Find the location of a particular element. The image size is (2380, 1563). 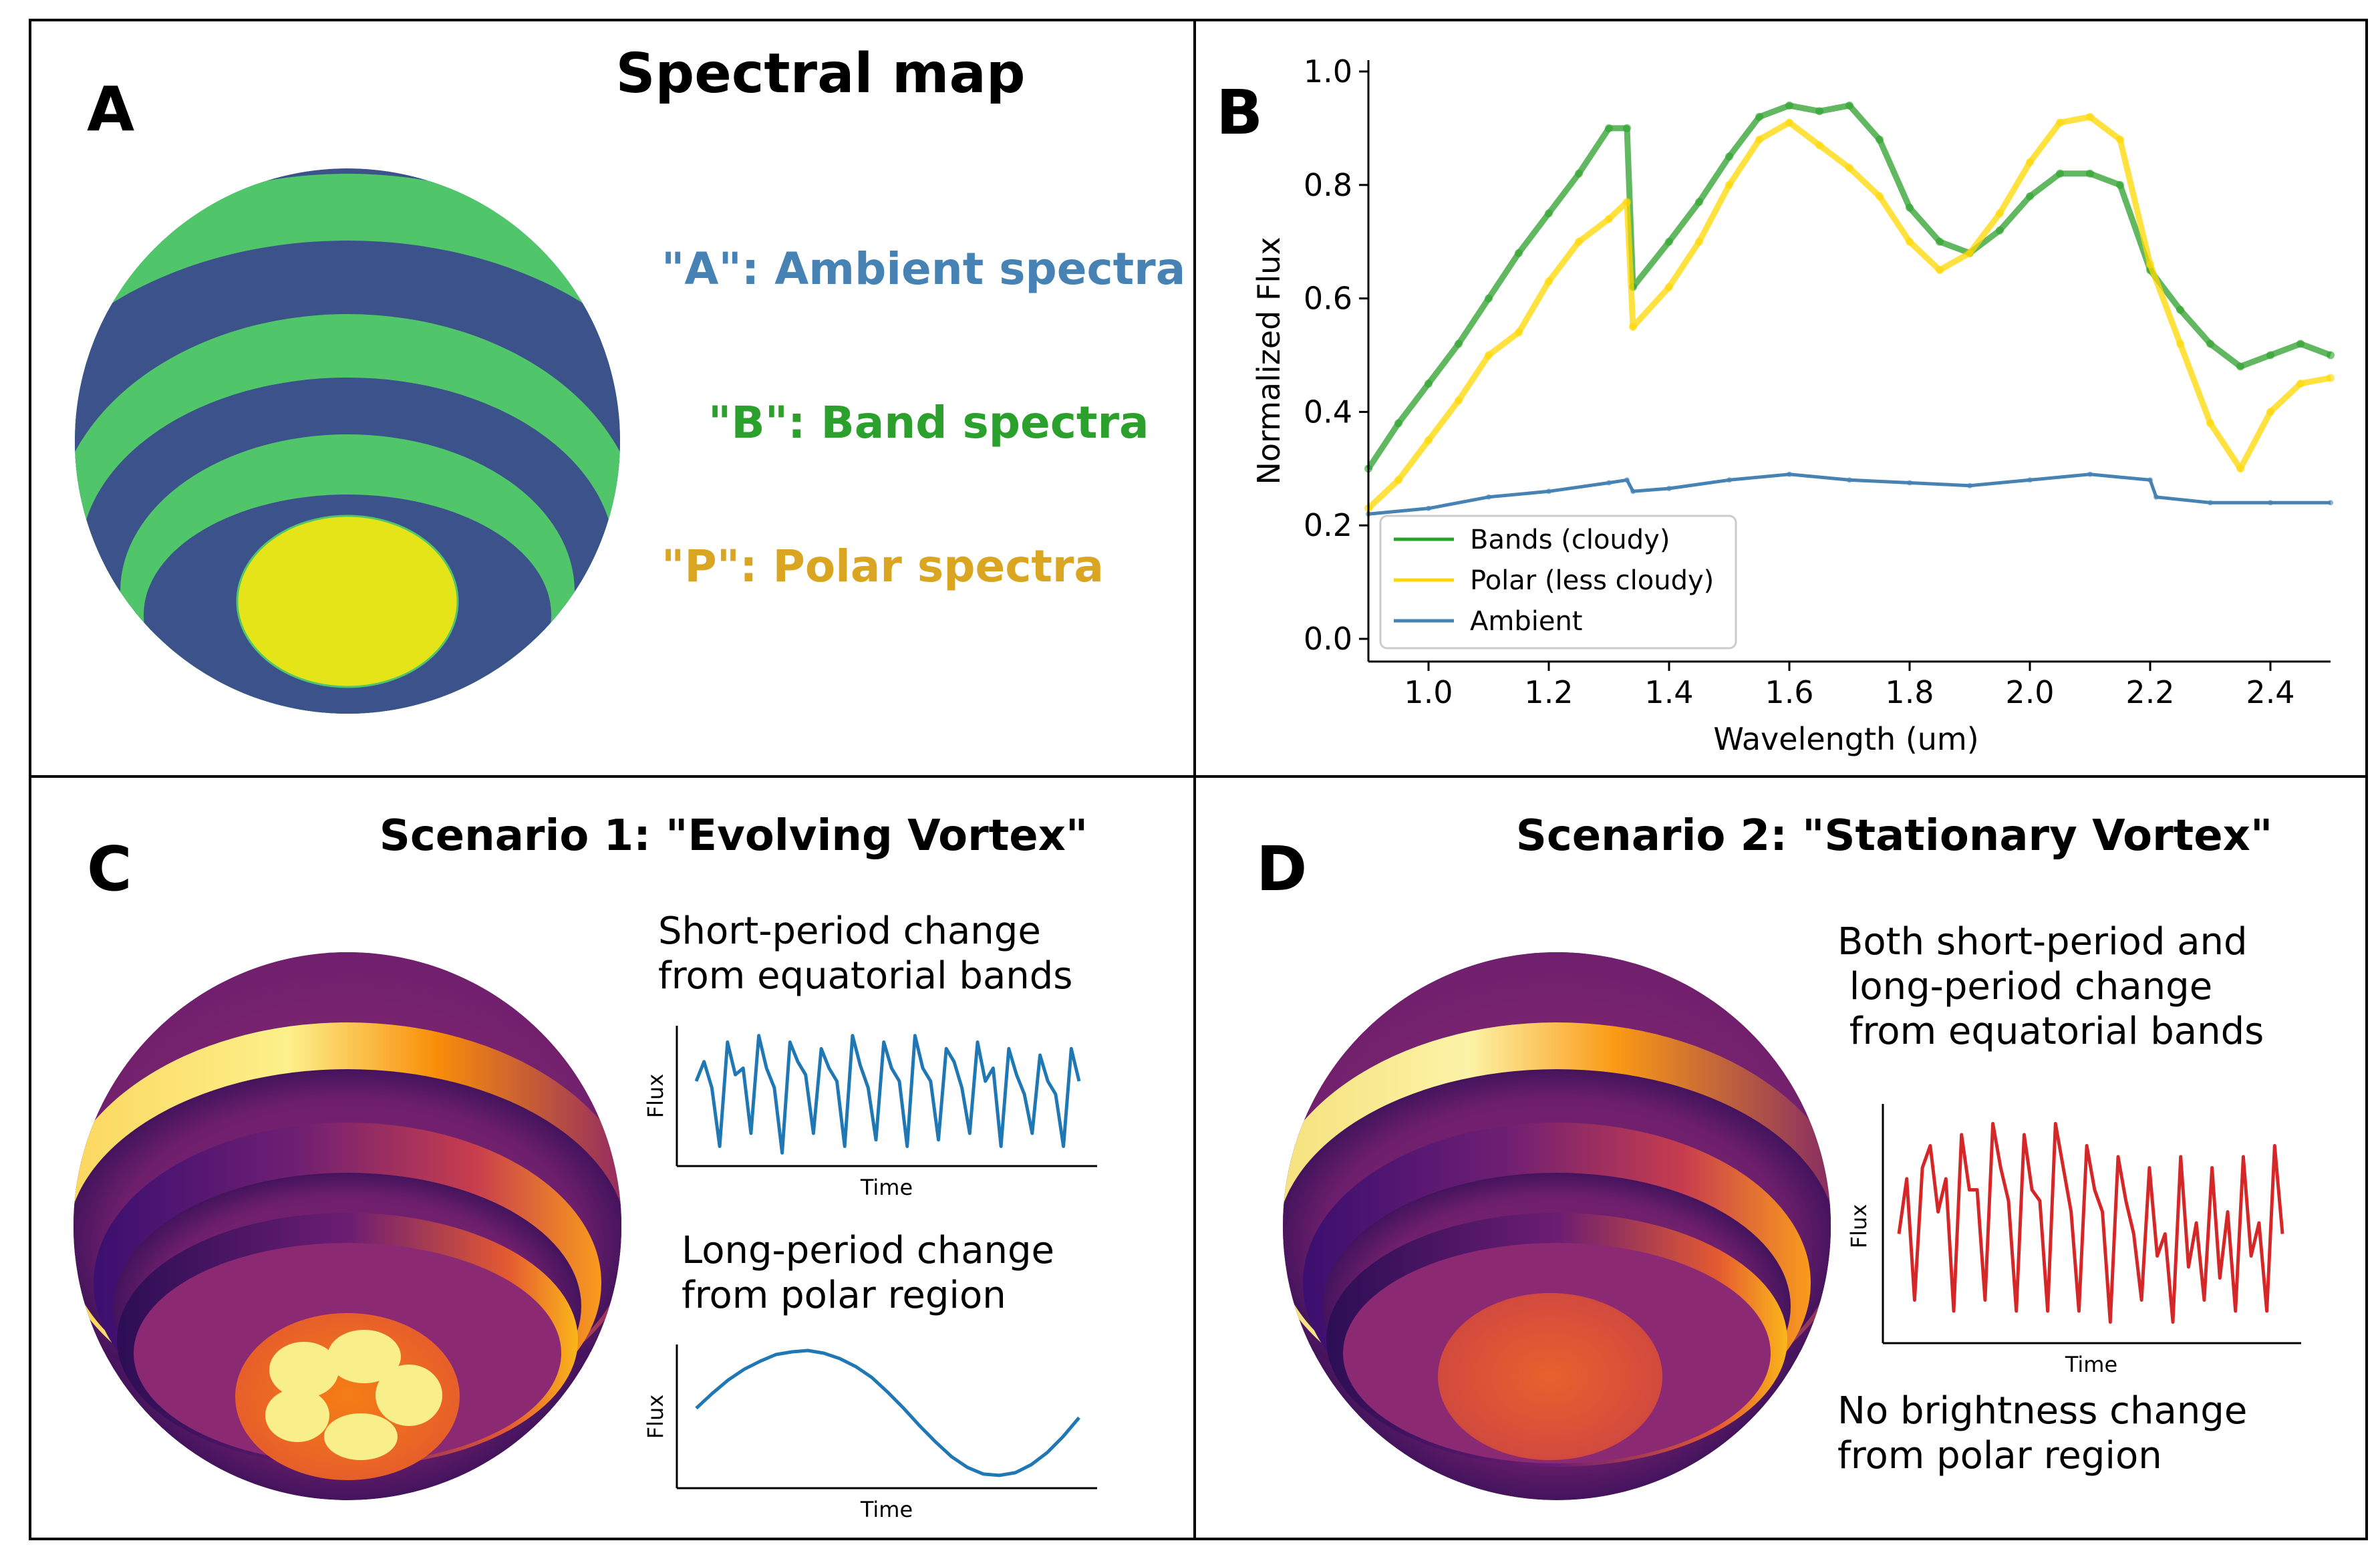

y-tick-label: 0.8 is located at coordinates (1328, 185).